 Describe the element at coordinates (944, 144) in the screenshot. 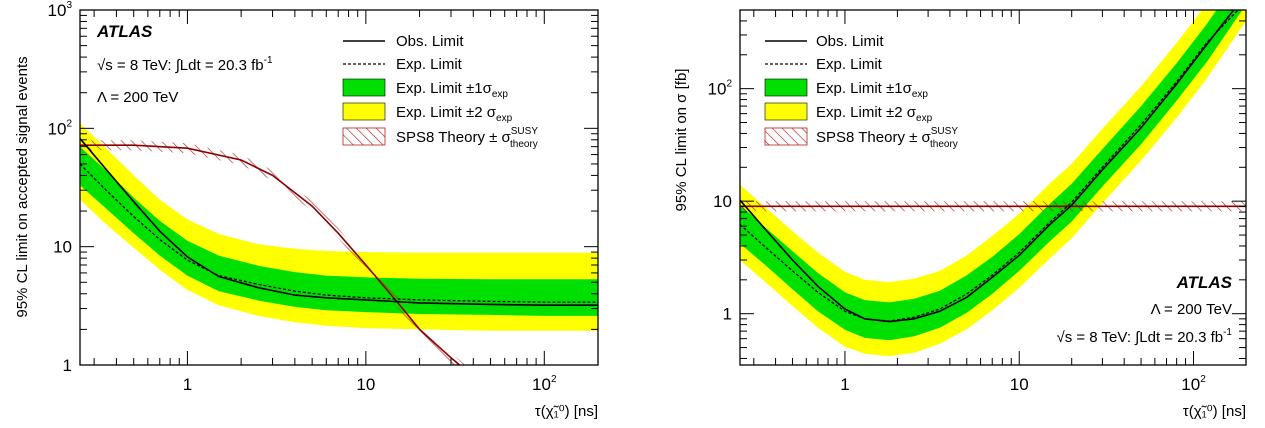

I see `right-legend-theory-sub: theory` at that location.